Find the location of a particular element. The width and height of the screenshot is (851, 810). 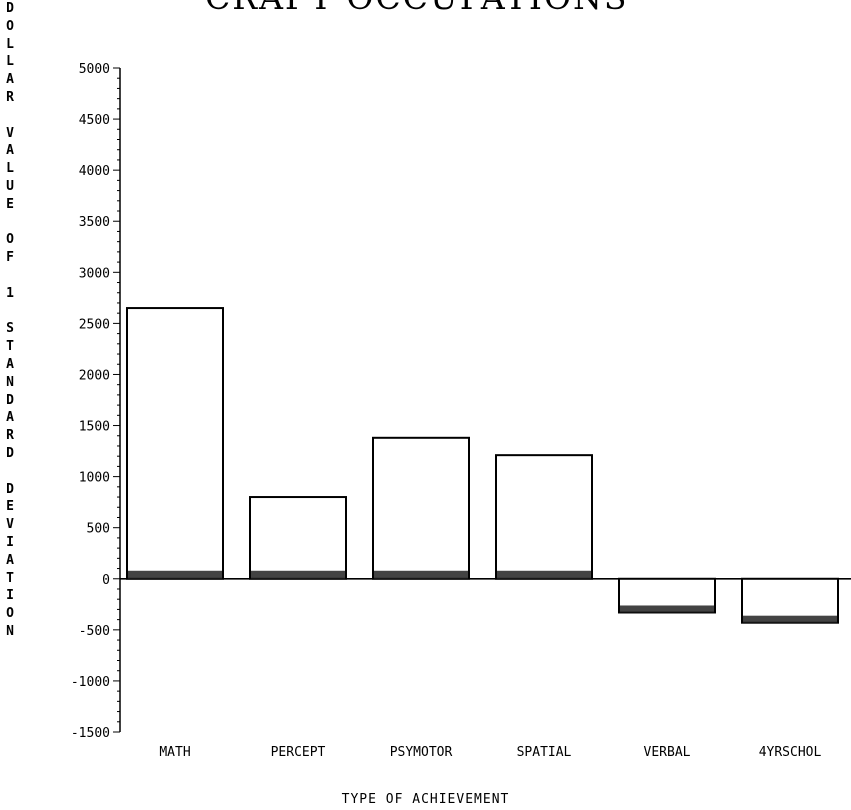

x-tick-label: MATH is located at coordinates (174, 752).